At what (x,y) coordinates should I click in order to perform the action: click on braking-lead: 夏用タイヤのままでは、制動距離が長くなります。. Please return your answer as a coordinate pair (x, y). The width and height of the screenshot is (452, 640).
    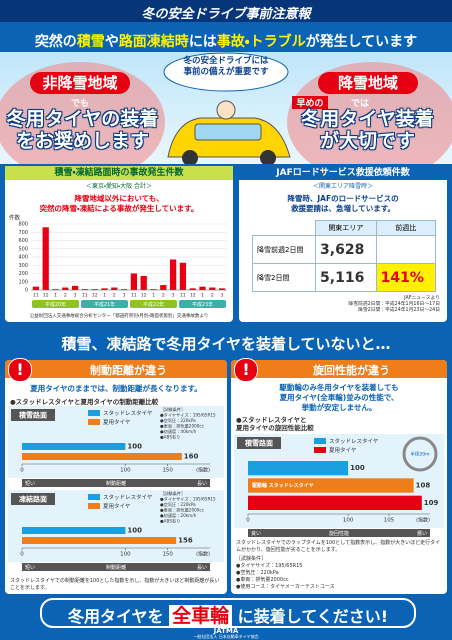
    Looking at the image, I should click on (116, 388).